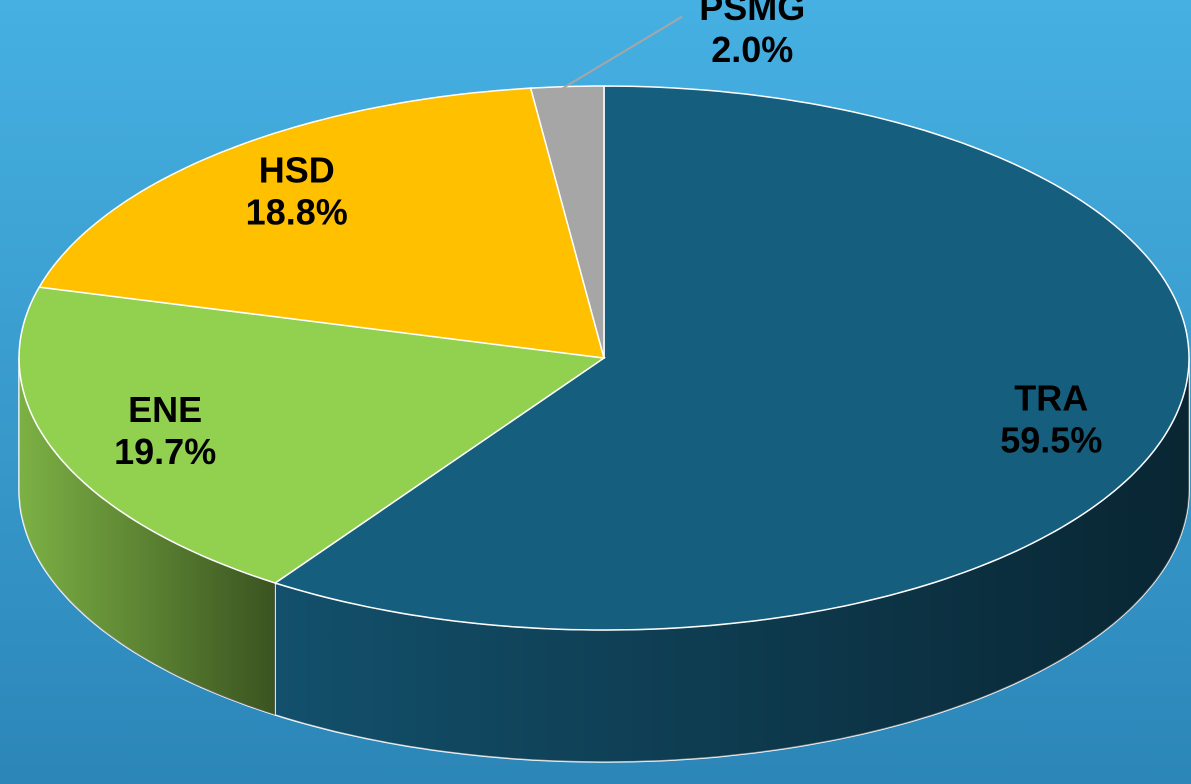 Image resolution: width=1191 pixels, height=784 pixels. I want to click on data-label-value: 19.7%, so click(165, 451).